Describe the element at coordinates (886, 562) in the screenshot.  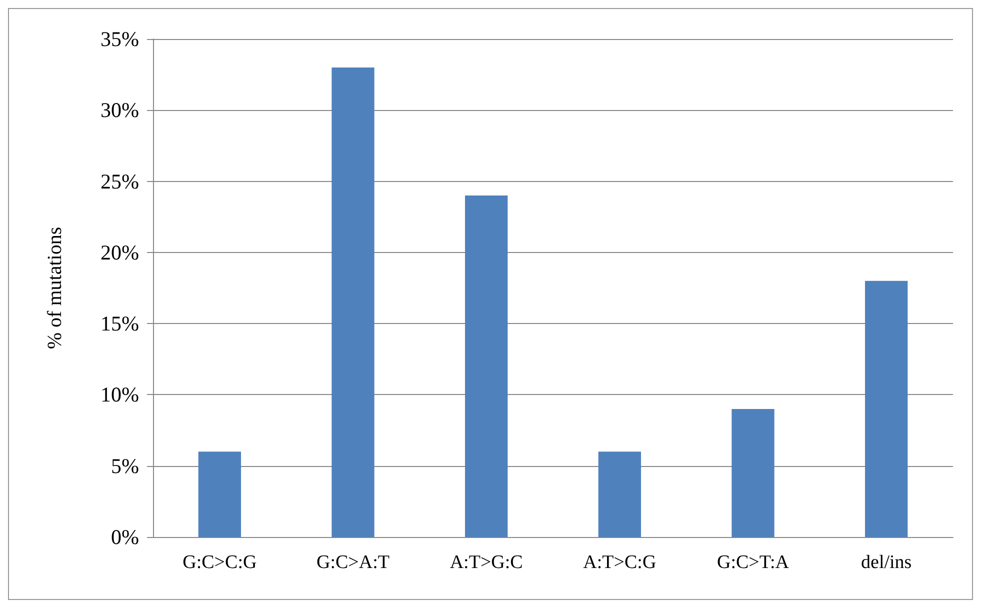
I see `x-tick-label: del/ins` at that location.